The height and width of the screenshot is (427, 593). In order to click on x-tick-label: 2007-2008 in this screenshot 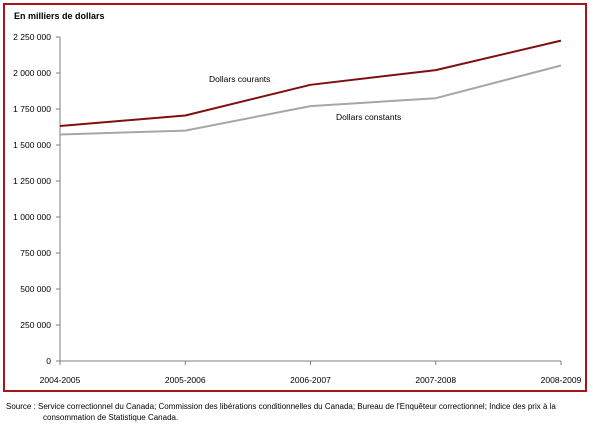, I will do `click(435, 380)`.